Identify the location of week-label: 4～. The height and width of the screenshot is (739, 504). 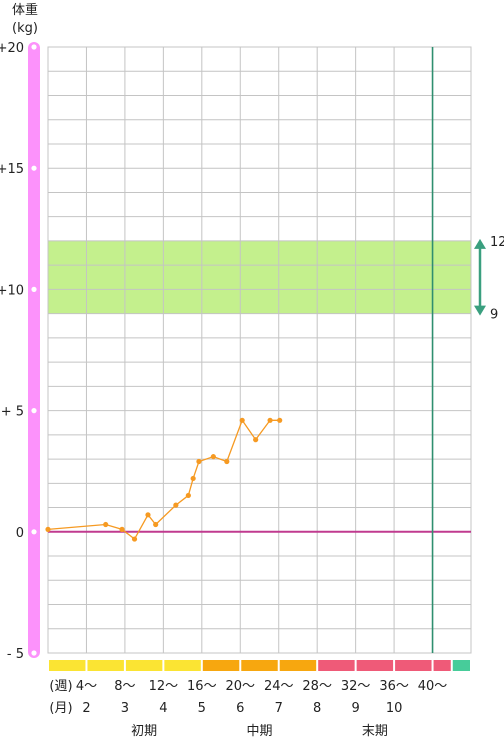
(86, 686).